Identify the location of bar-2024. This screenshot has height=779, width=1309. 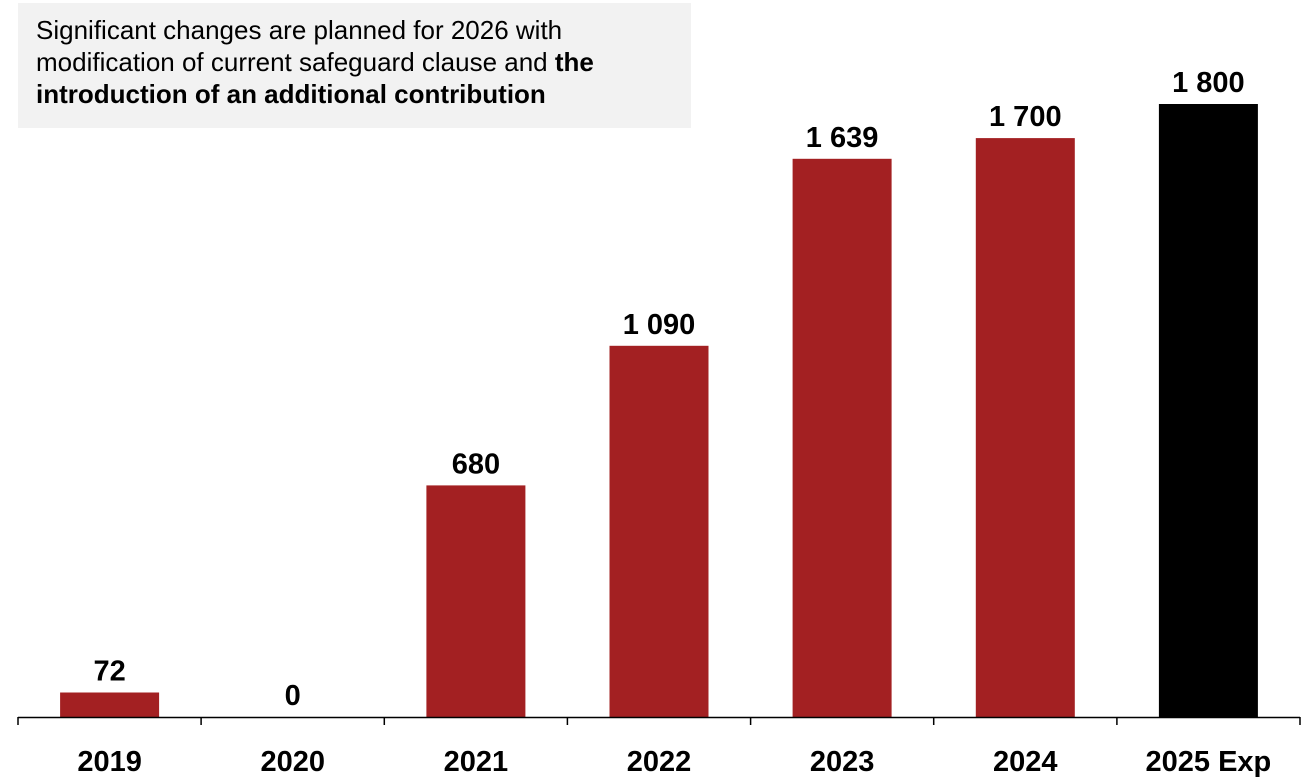
(1025, 428).